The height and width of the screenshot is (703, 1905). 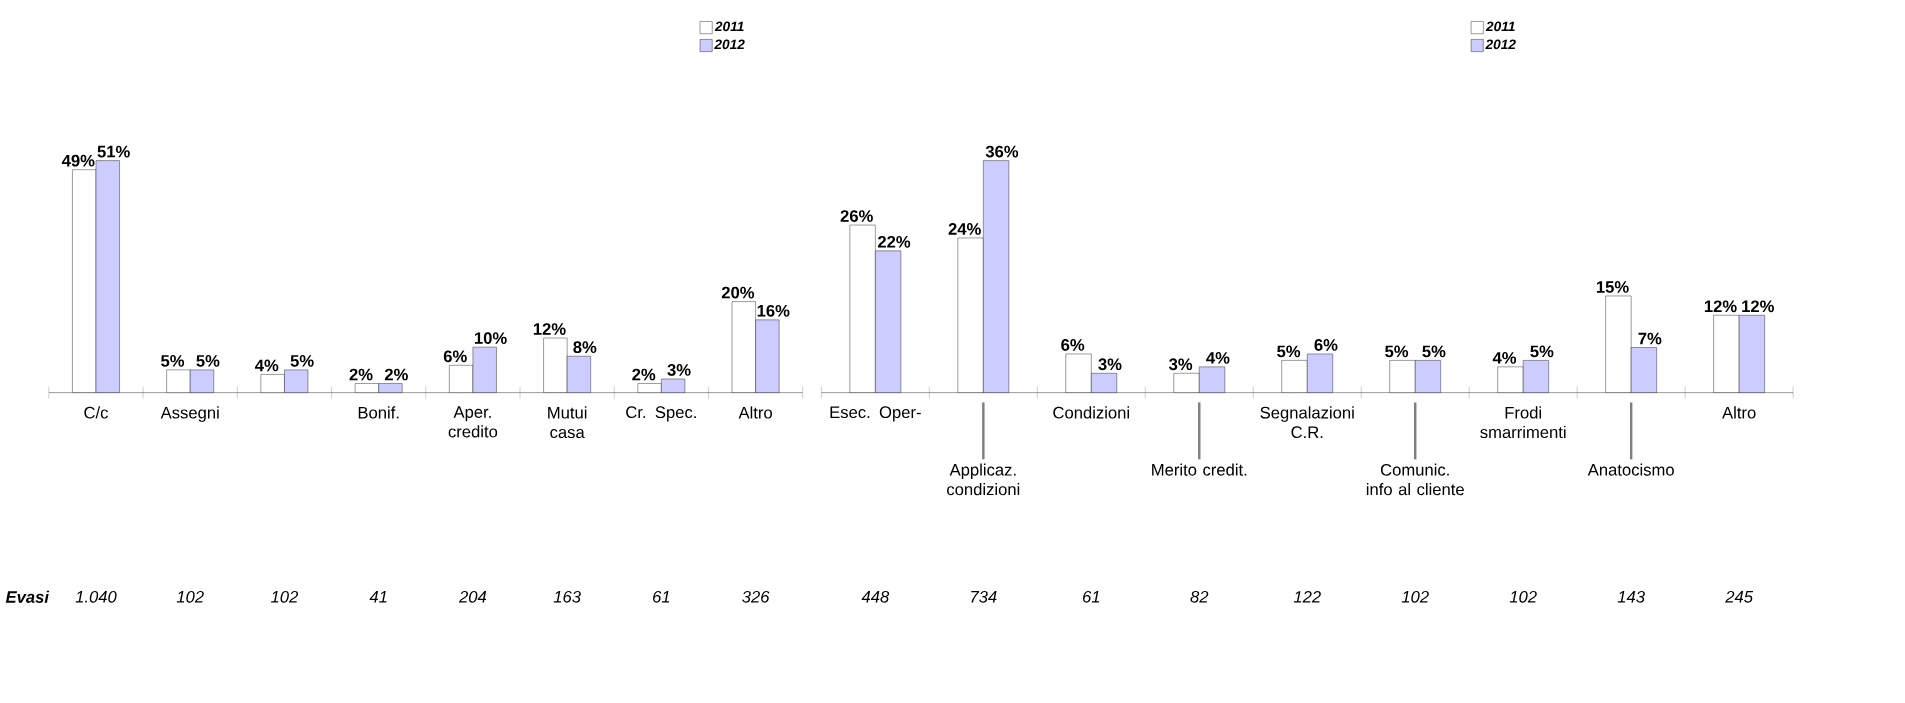 I want to click on x-tick-label: Mutui casa, so click(x=567, y=422).